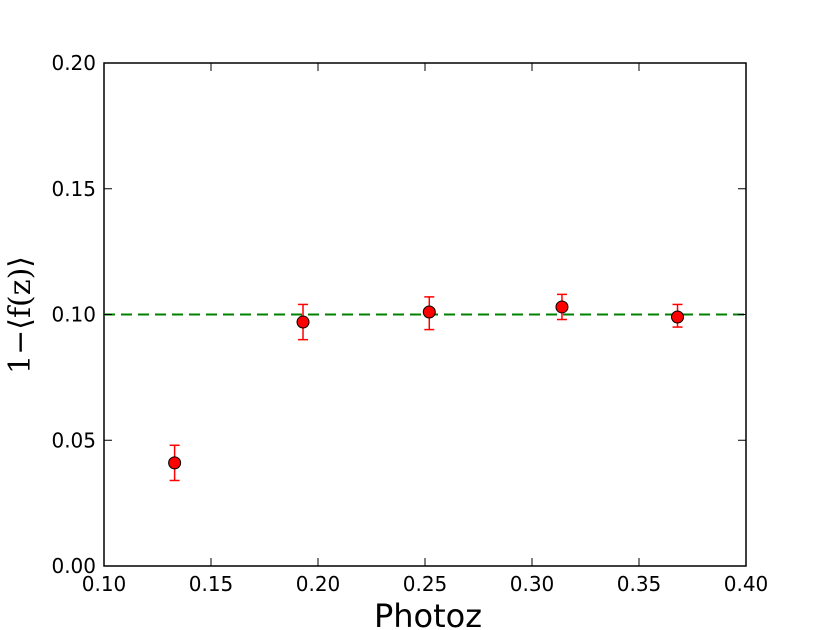 This screenshot has height=630, width=830. I want to click on y-axis-label: 1−⟨f(z)⟩, so click(20, 315).